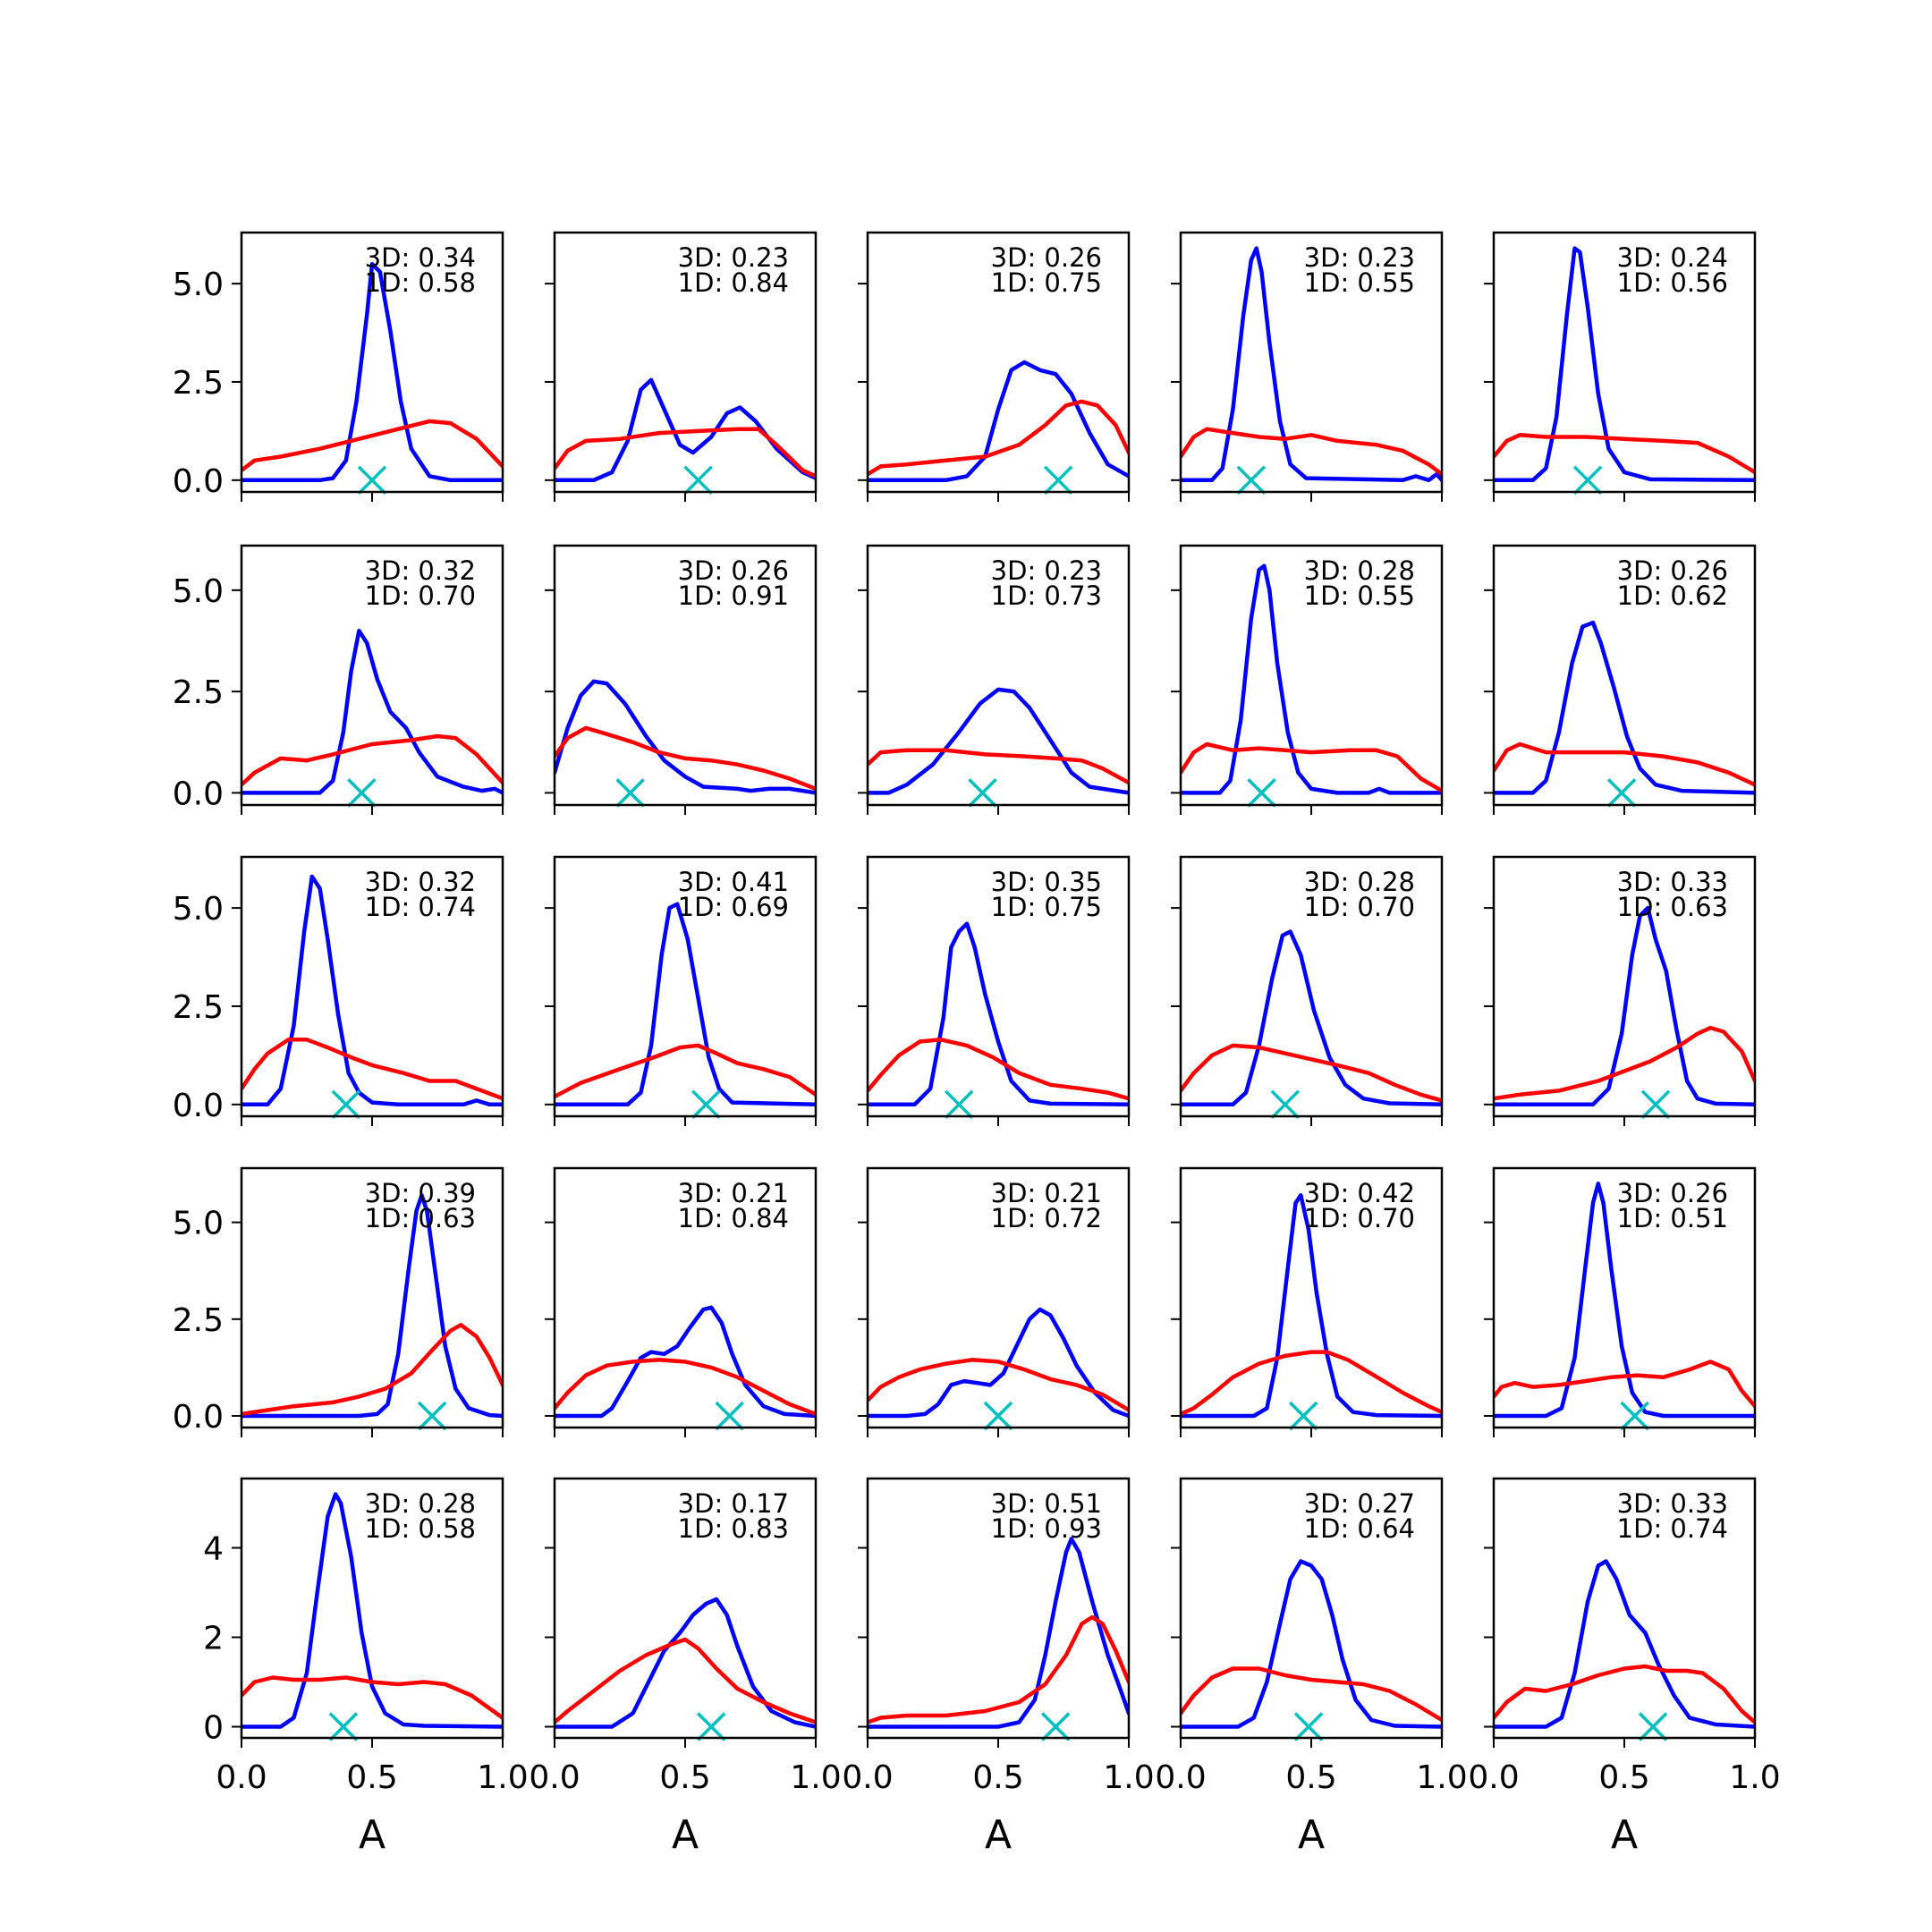 The image size is (1932, 1932). Describe the element at coordinates (213, 1639) in the screenshot. I see `y-tick-label: 2` at that location.